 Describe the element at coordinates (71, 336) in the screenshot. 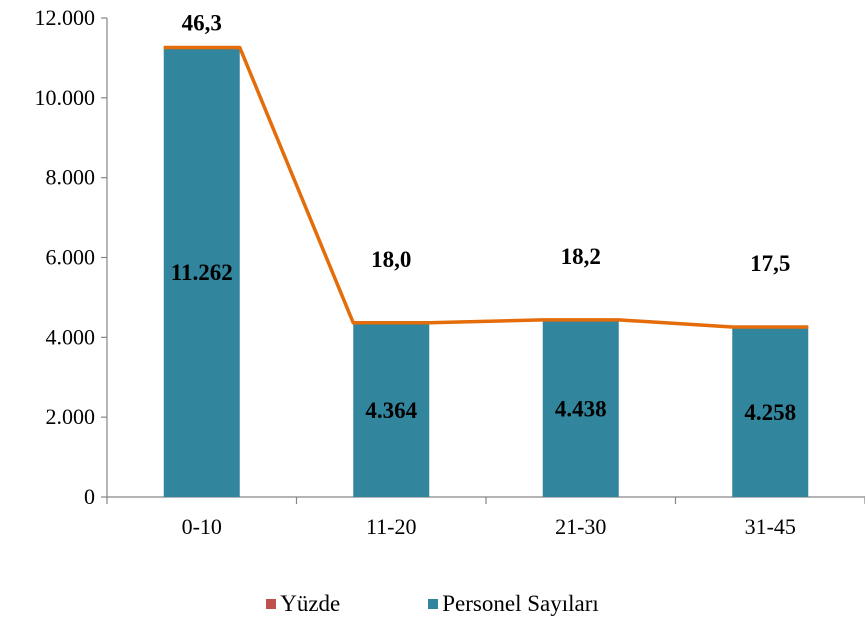

I see `y-tick-label: 4.000` at that location.